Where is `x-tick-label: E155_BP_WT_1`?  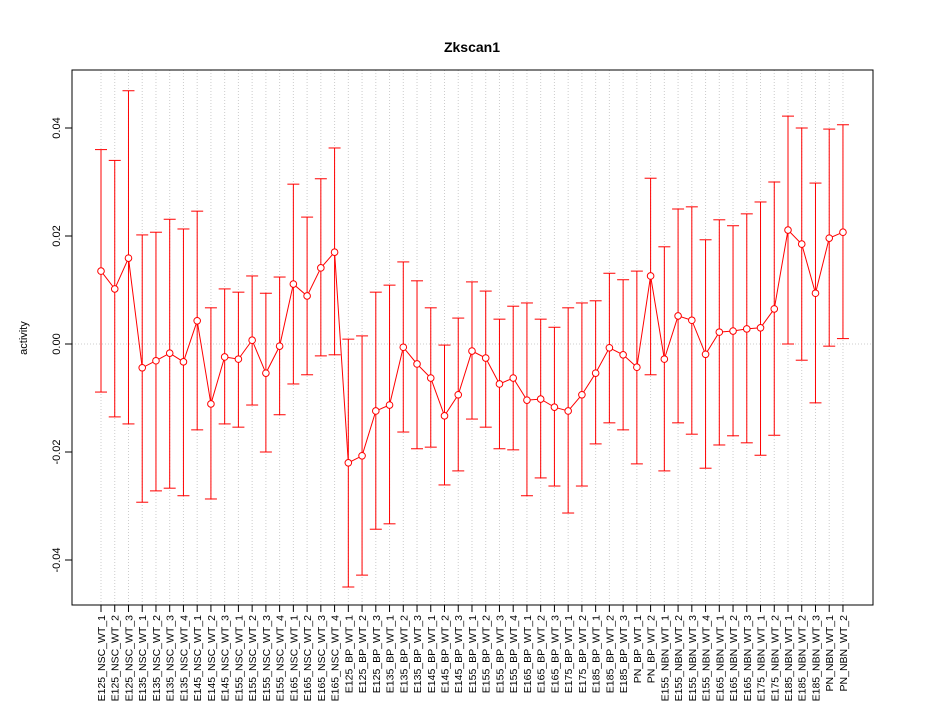
x-tick-label: E155_BP_WT_1 is located at coordinates (473, 654).